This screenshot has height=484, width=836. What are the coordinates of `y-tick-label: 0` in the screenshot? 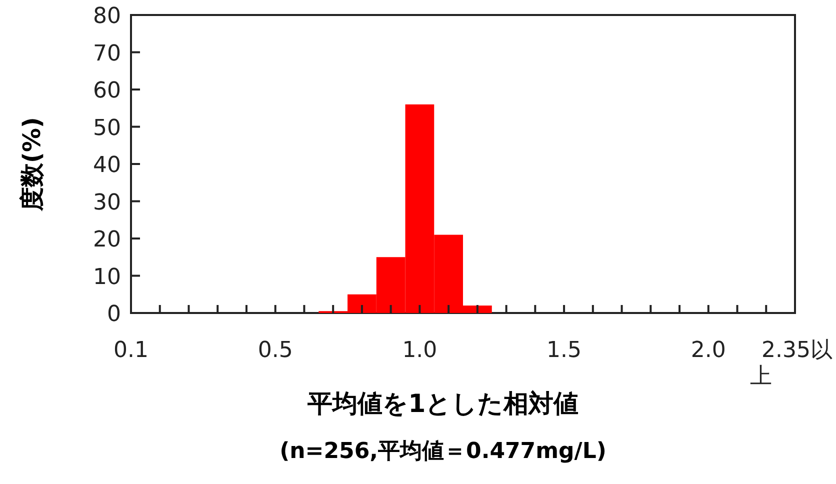 It's located at (114, 314).